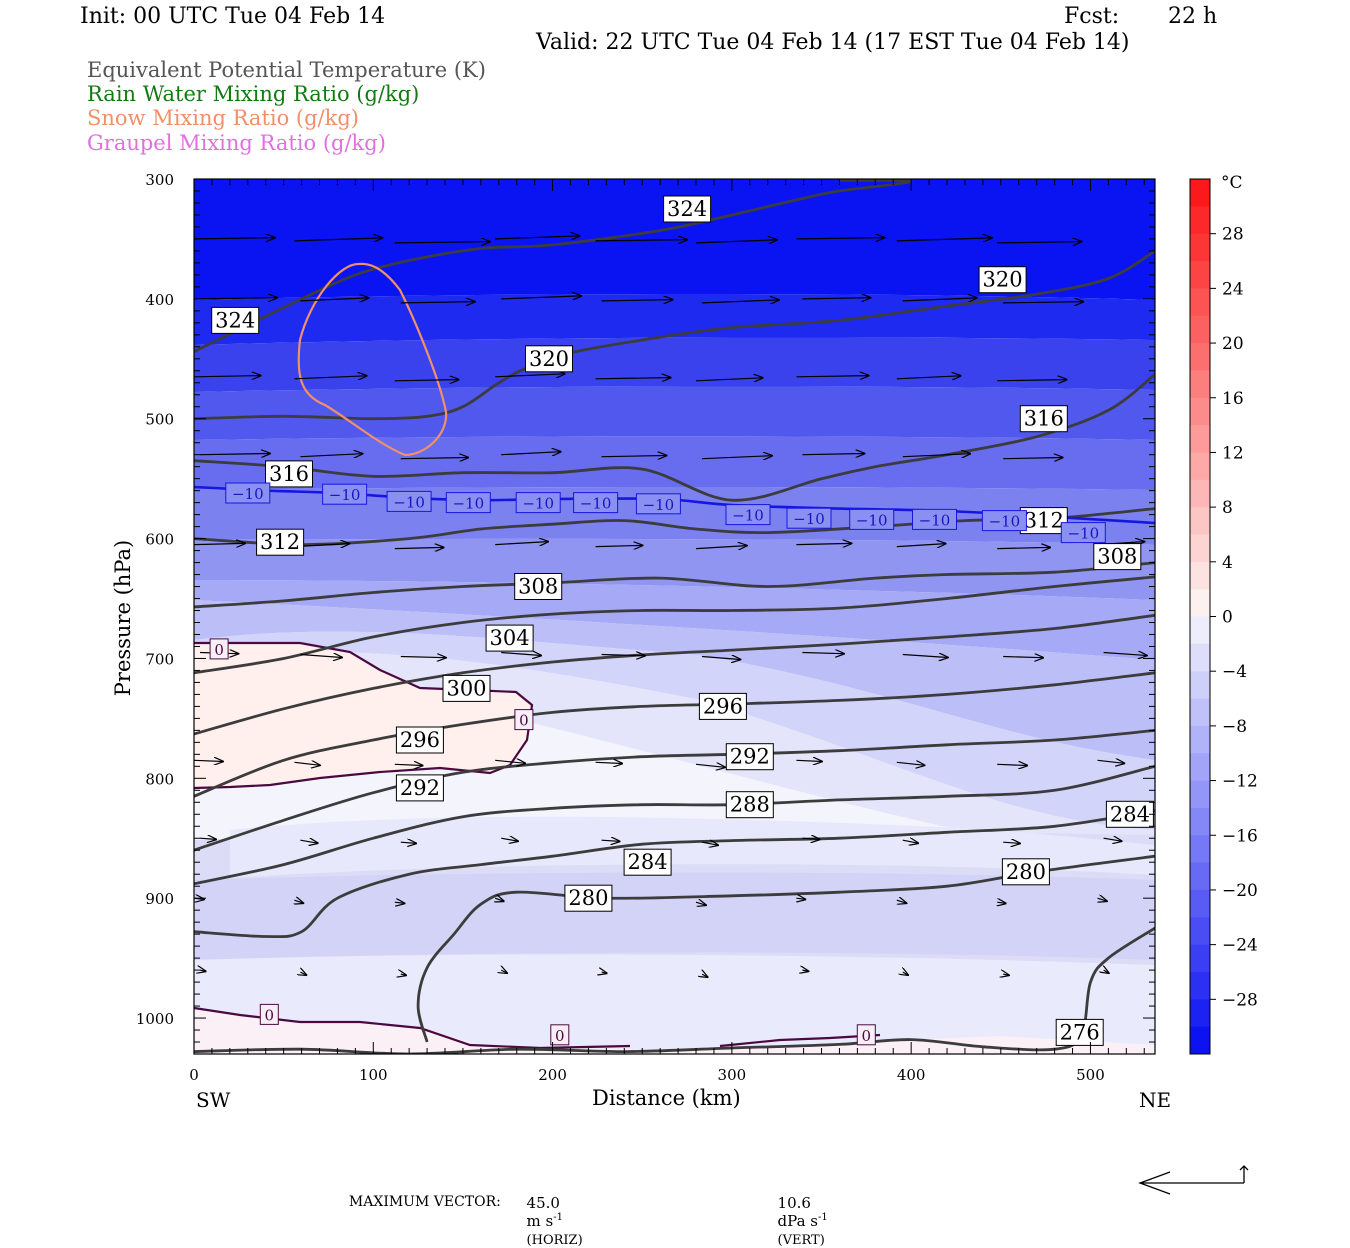 This screenshot has height=1248, width=1350. Describe the element at coordinates (554, 1240) in the screenshot. I see `horiz-tag: (HORIZ)` at that location.